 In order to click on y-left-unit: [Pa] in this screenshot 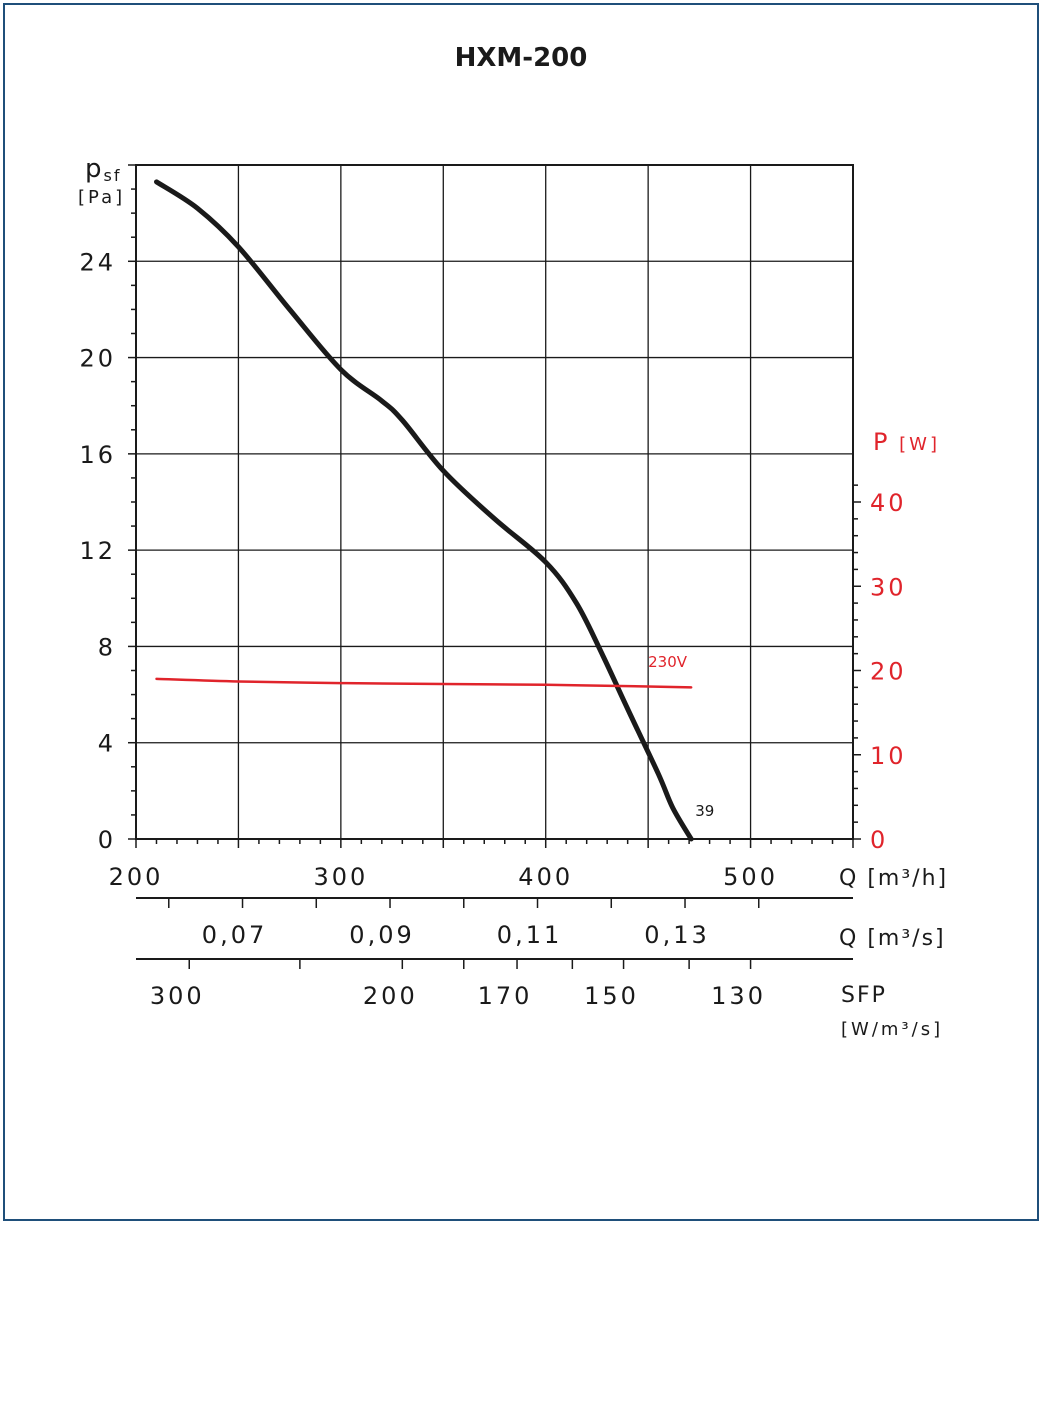, I will do `click(101, 197)`.